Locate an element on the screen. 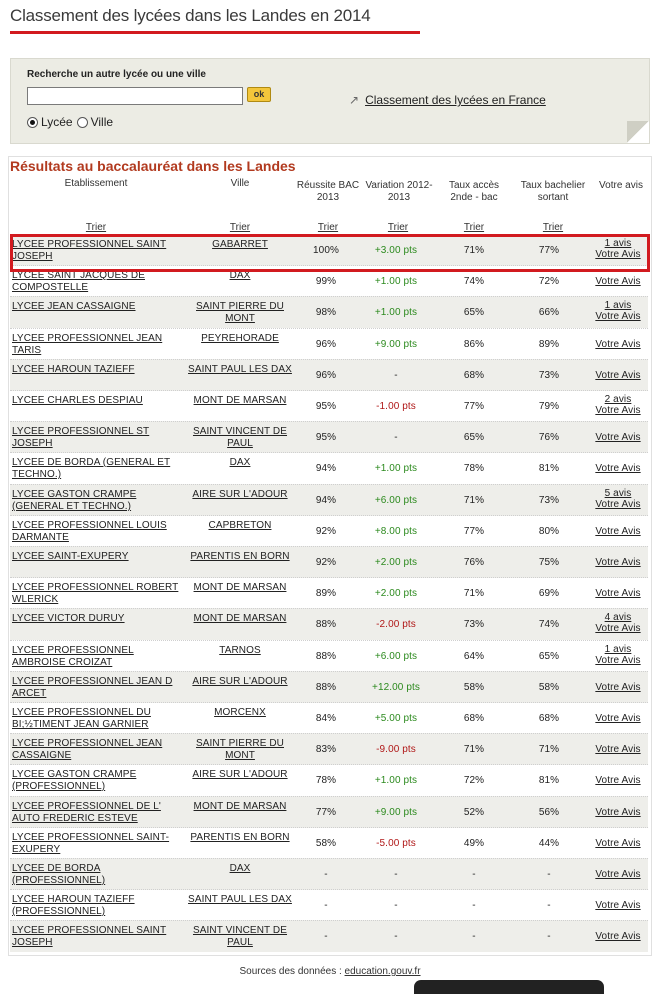  avis-count-link: 4 avis is located at coordinates (618, 617).